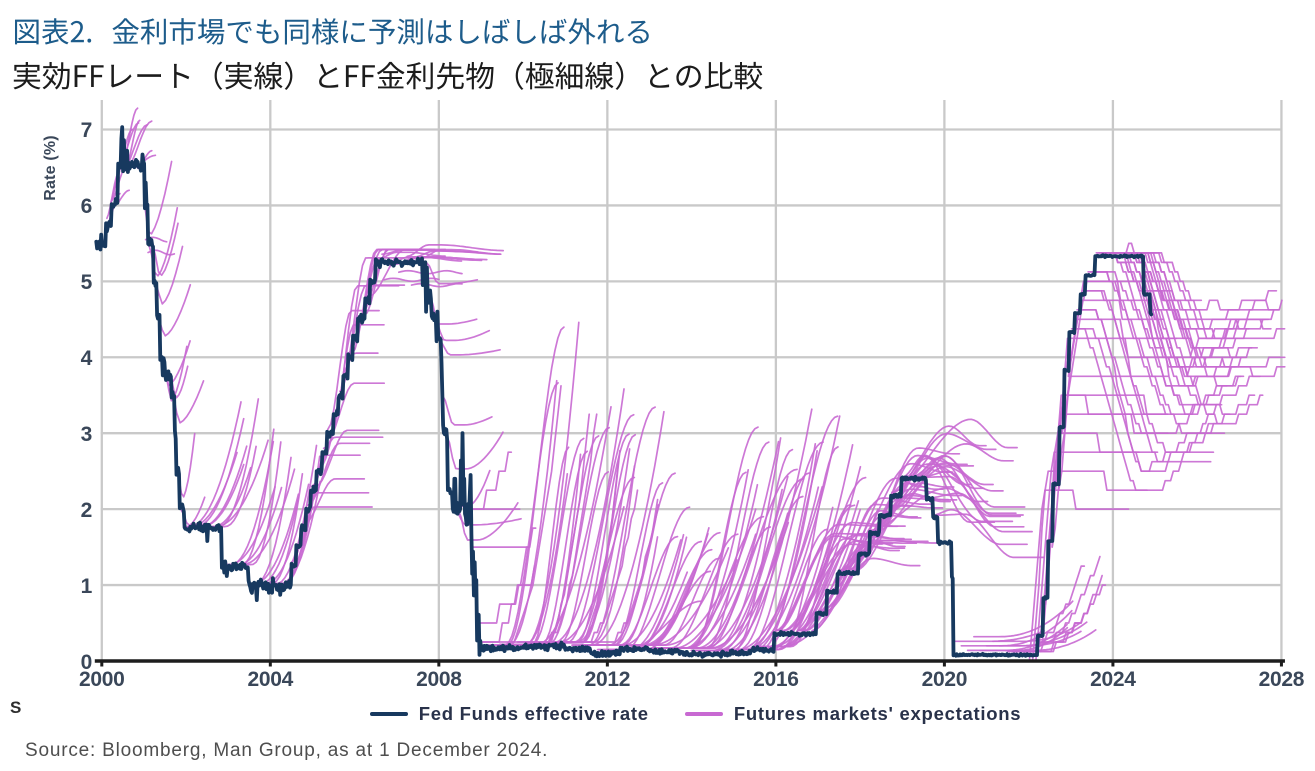 The height and width of the screenshot is (771, 1315). I want to click on x-axis-line, so click(689, 663).